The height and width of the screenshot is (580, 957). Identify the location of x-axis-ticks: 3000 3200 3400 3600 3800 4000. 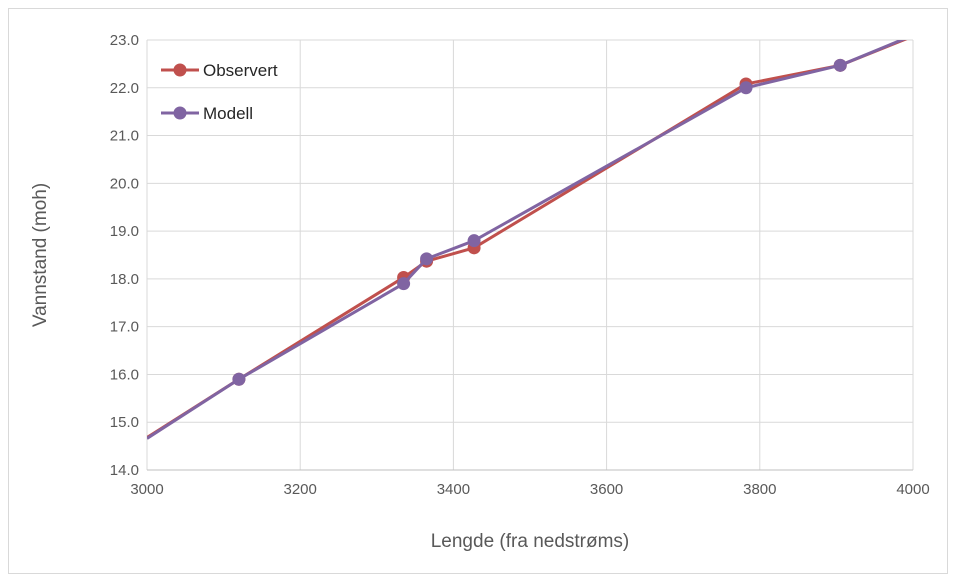
(529, 489).